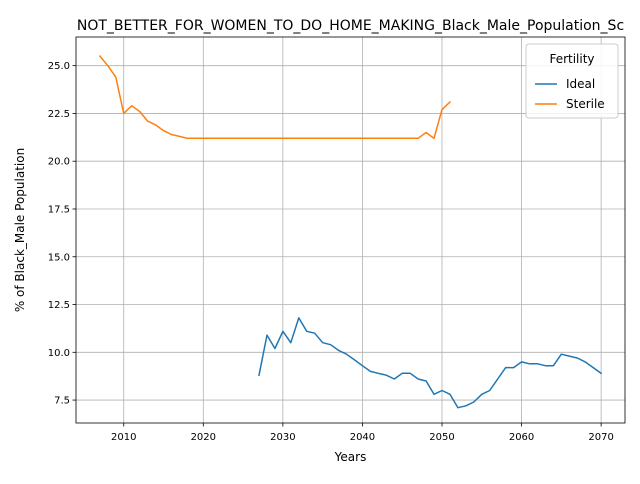 This screenshot has height=484, width=640. Describe the element at coordinates (59, 257) in the screenshot. I see `y-tick-label: 15.0` at that location.